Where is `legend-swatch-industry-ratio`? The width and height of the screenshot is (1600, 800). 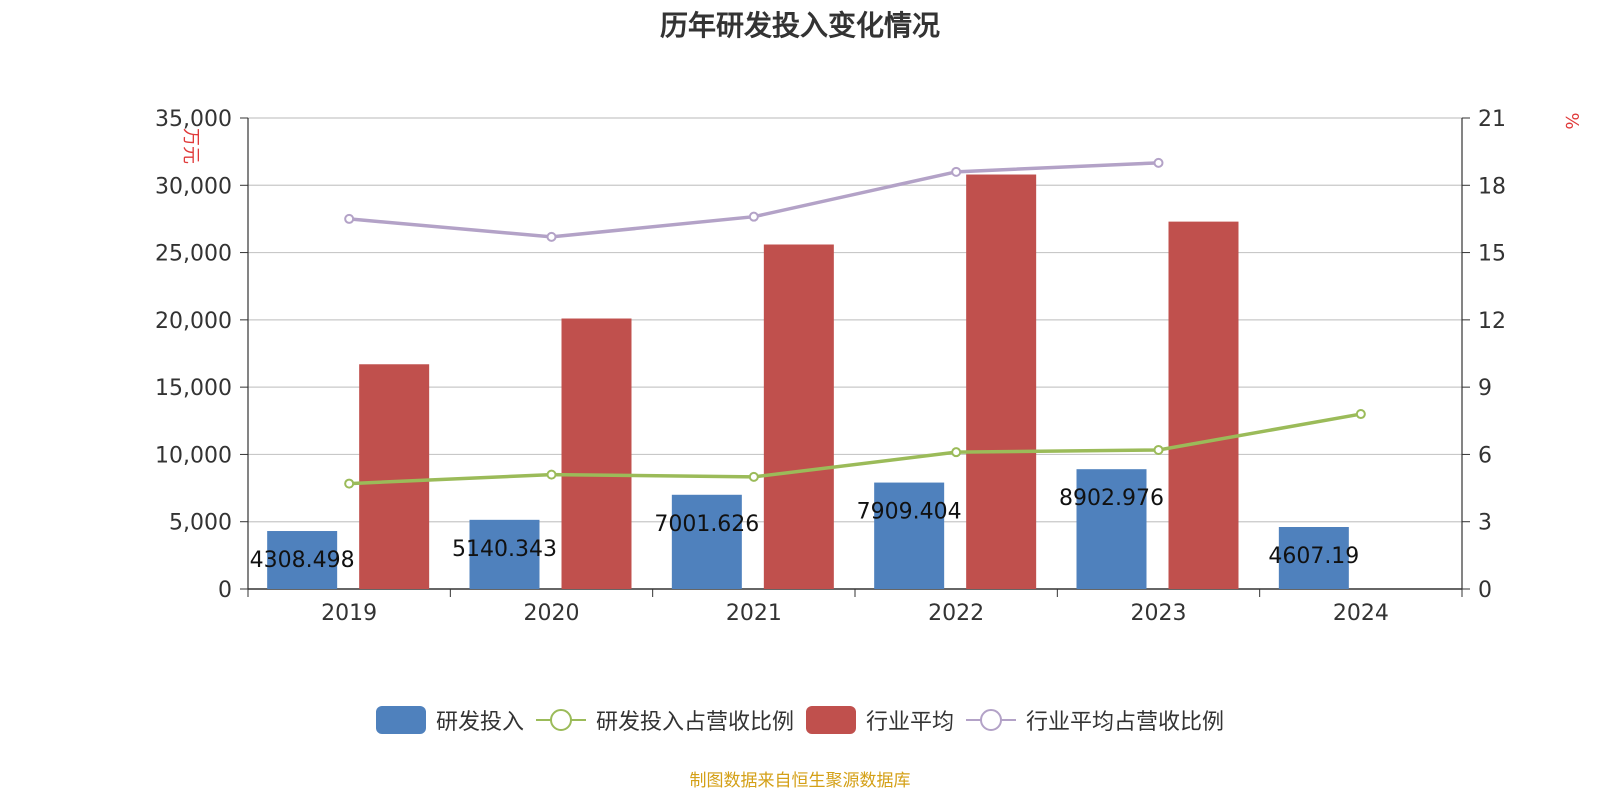 legend-swatch-industry-ratio is located at coordinates (991, 720).